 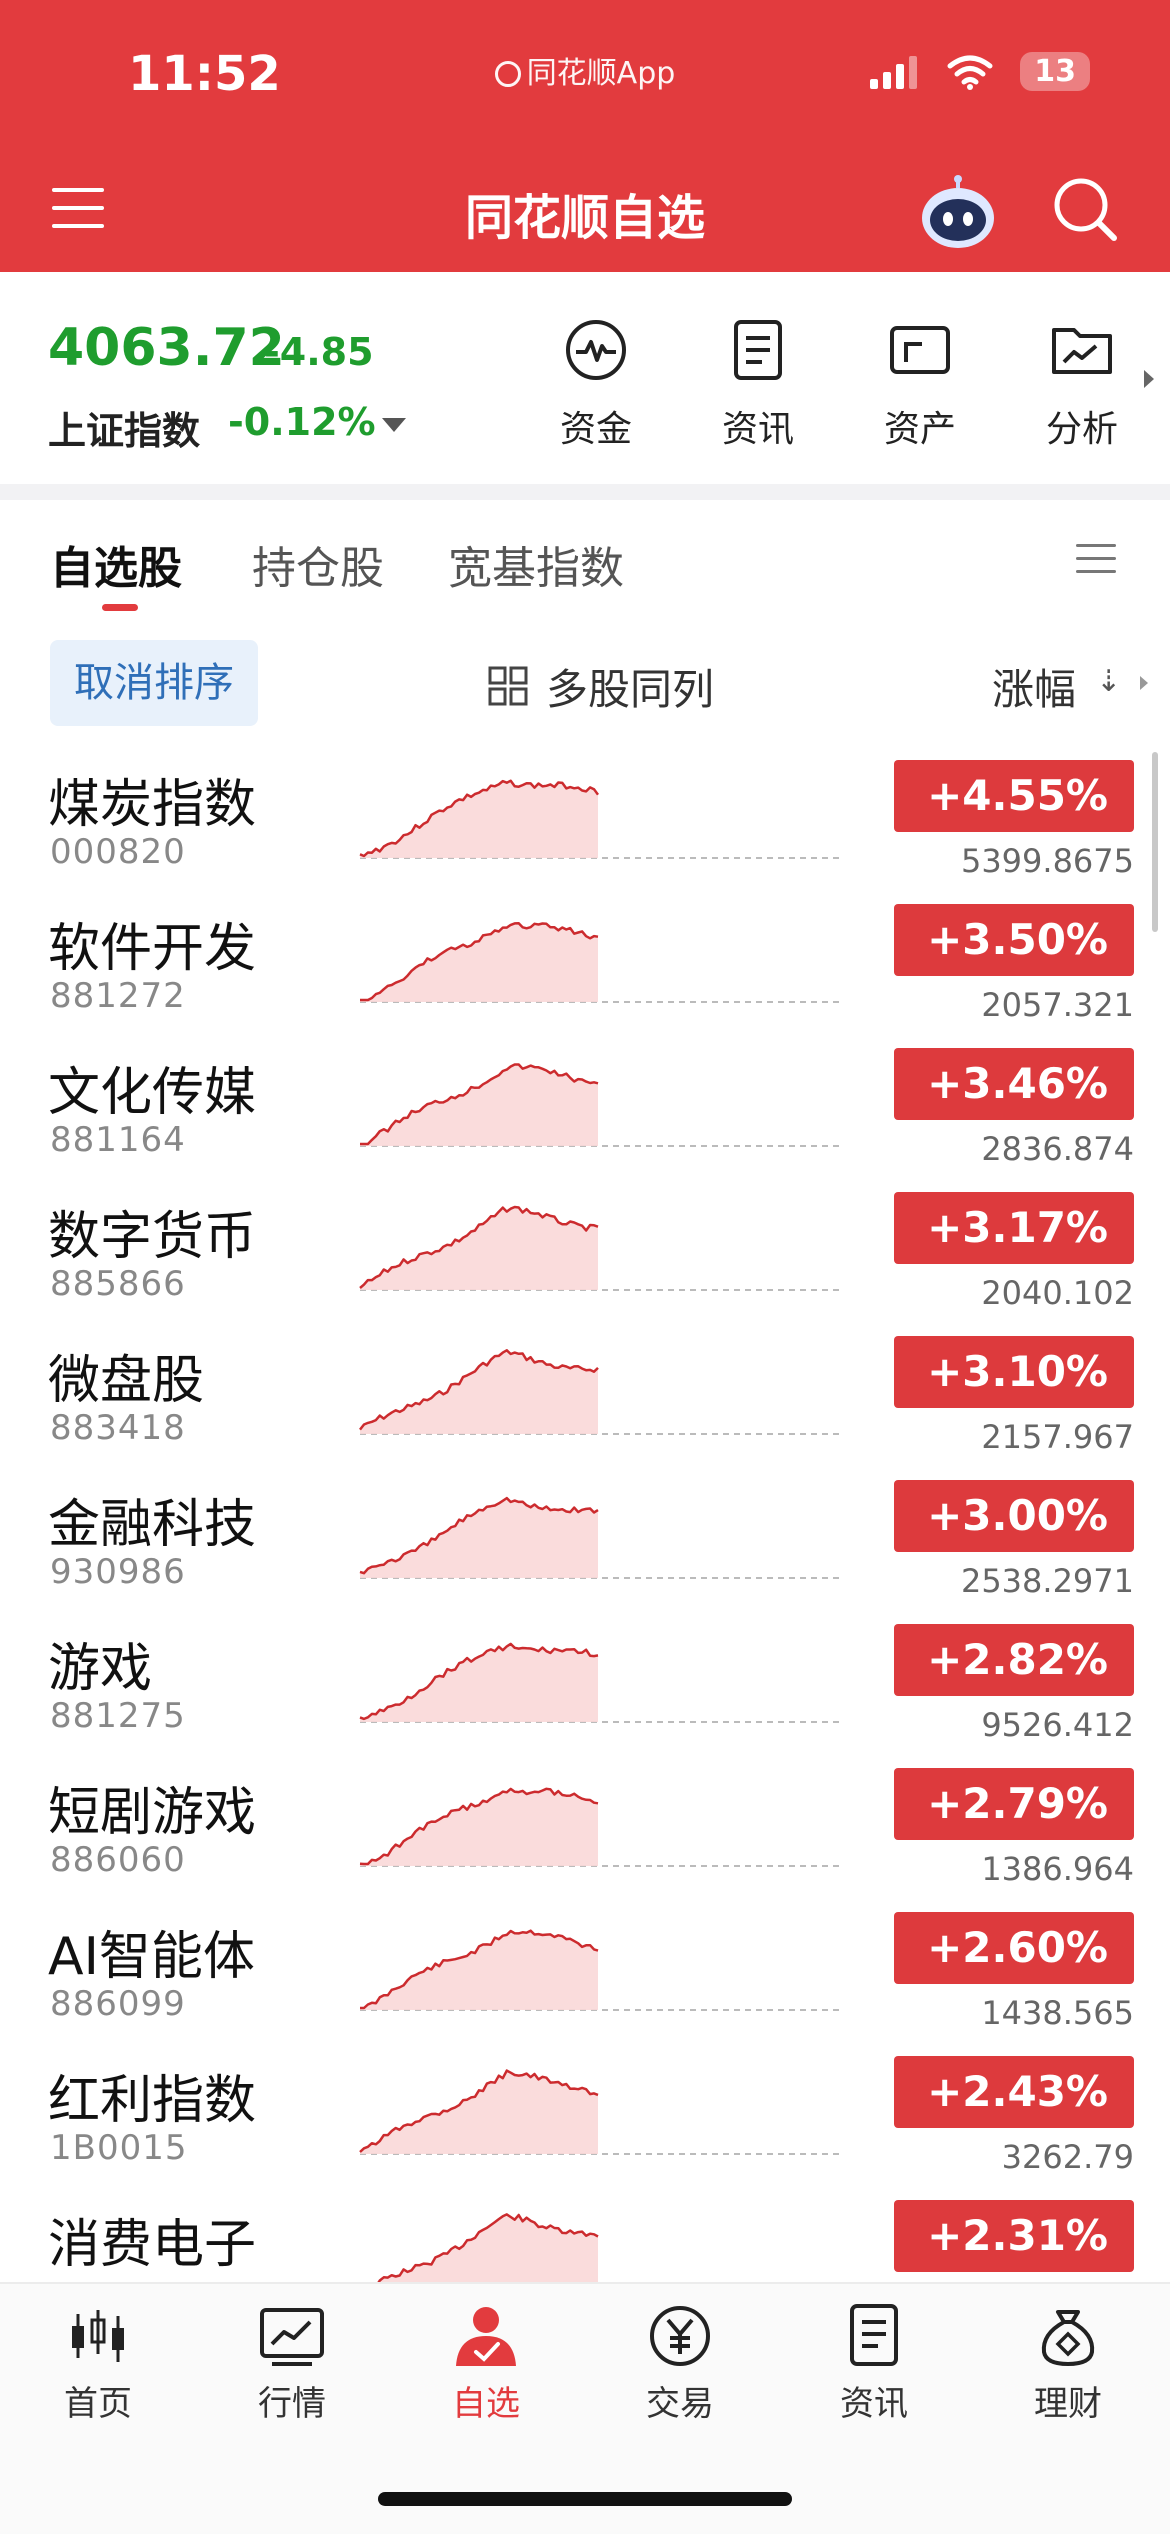 What do you see at coordinates (1057, 1437) in the screenshot?
I see `stock-price: 2157.967` at bounding box center [1057, 1437].